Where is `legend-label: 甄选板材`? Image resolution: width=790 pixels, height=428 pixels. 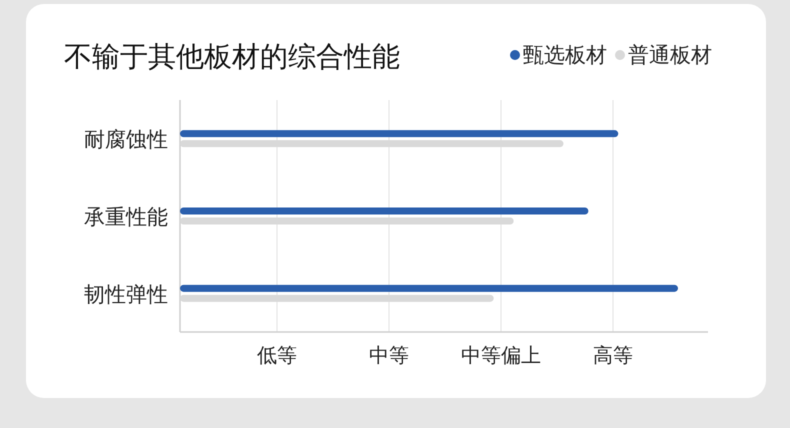
legend-label: 甄选板材 is located at coordinates (565, 55).